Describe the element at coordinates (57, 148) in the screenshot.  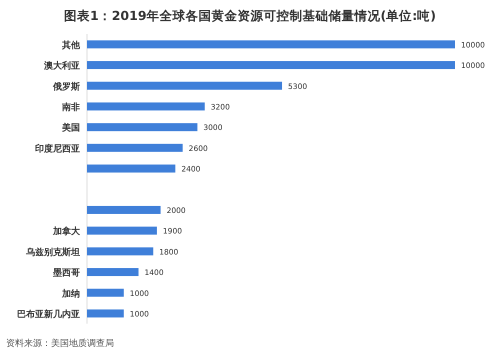
I see `y-tick-label: 印度尼西亚` at that location.